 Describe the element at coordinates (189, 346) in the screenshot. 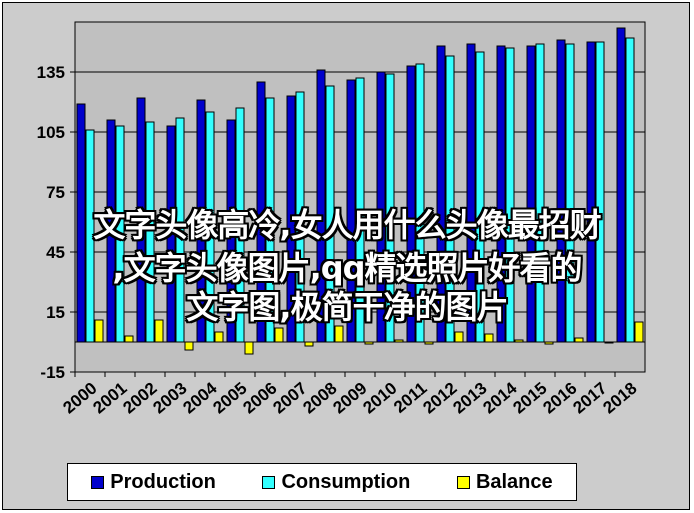

I see `bar-balance-2003` at that location.